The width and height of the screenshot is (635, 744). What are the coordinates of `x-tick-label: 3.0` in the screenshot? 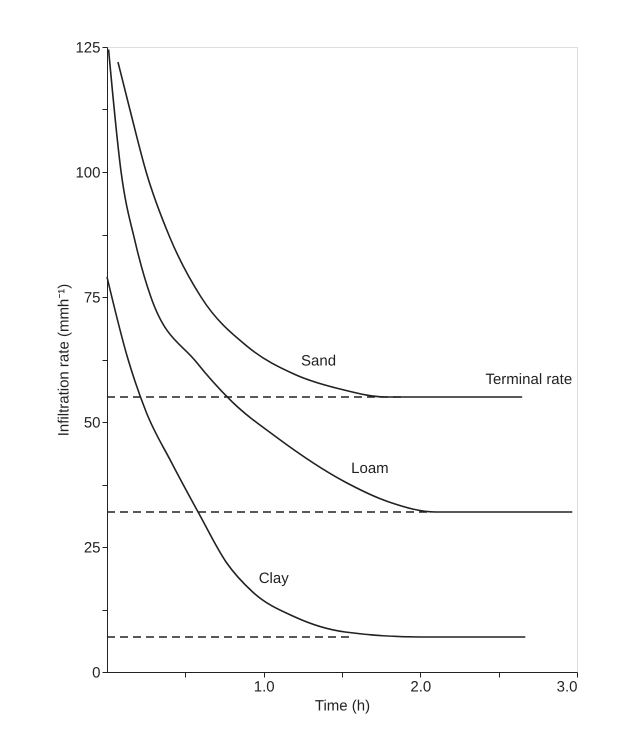 It's located at (567, 687).